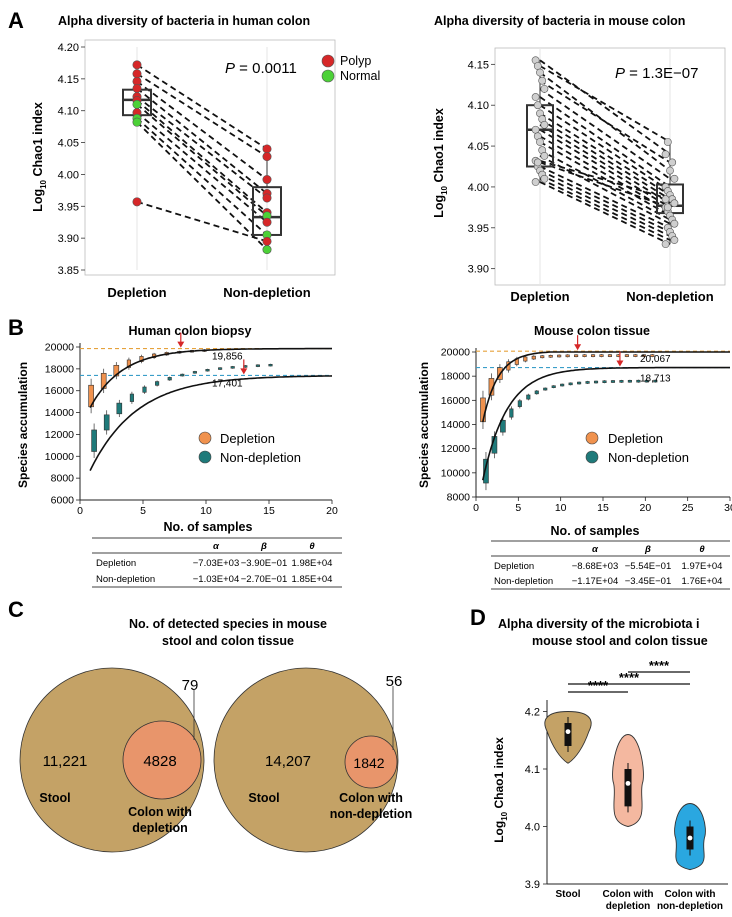 The height and width of the screenshot is (917, 732). Describe the element at coordinates (190, 685) in the screenshot. I see `venn-colon-only-count: 79` at that location.